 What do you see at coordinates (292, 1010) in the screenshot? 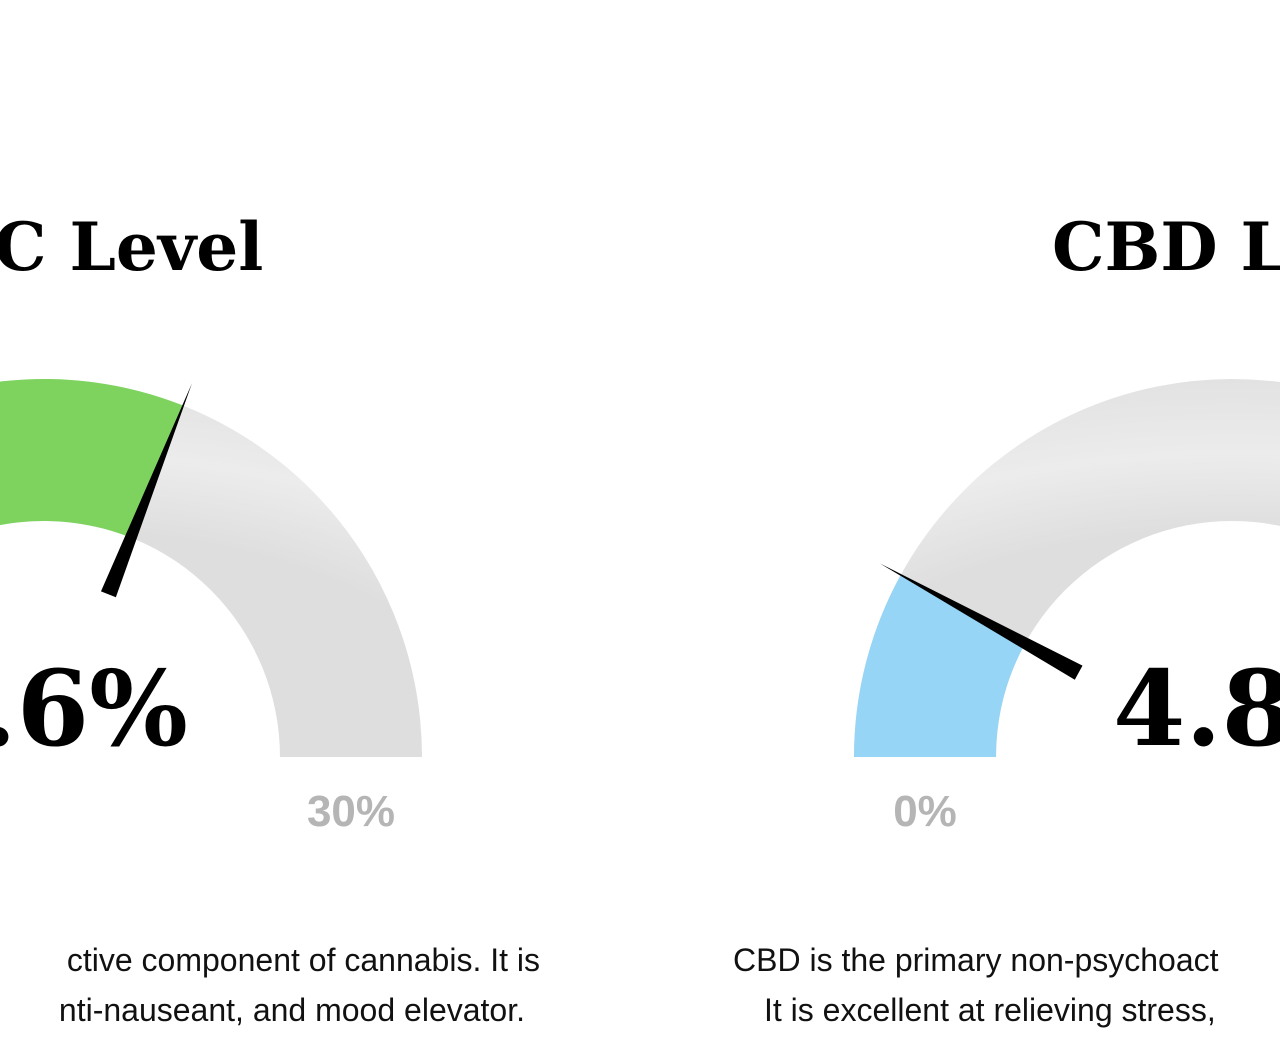
I see `gauge-description: nti-nauseant, and mood elevator.` at bounding box center [292, 1010].